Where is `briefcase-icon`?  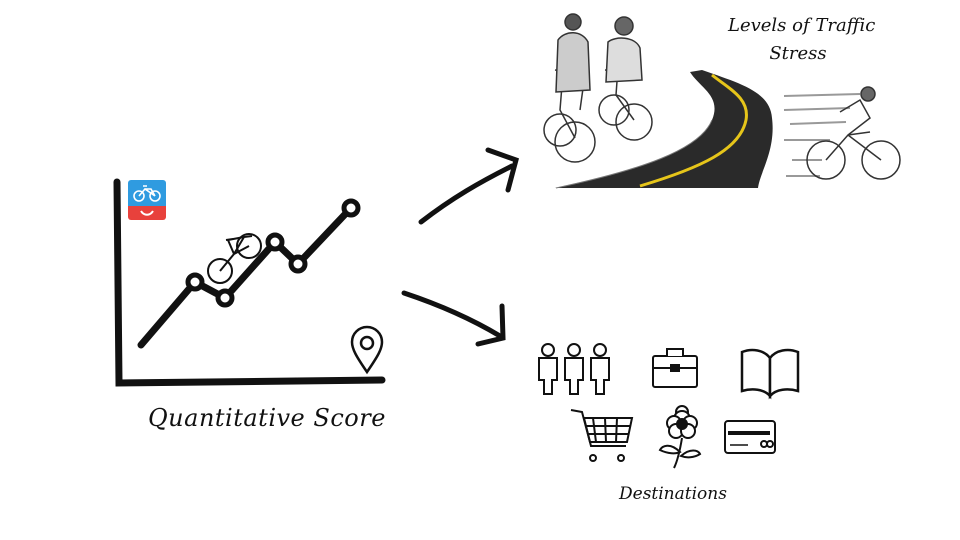 briefcase-icon is located at coordinates (675, 368).